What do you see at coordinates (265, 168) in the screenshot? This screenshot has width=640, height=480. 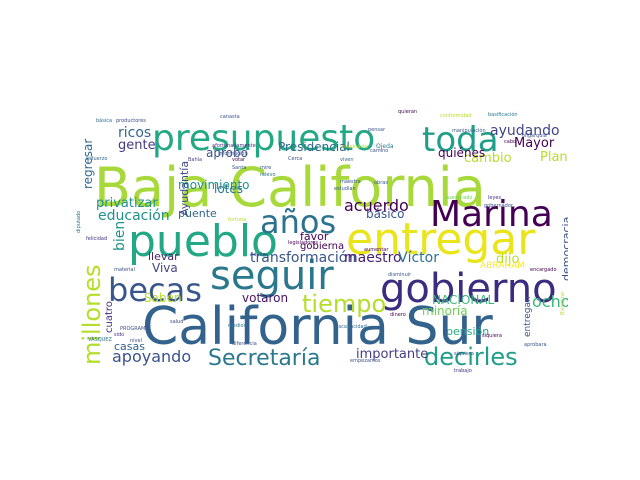 I see `word-103-mire: mire` at bounding box center [265, 168].